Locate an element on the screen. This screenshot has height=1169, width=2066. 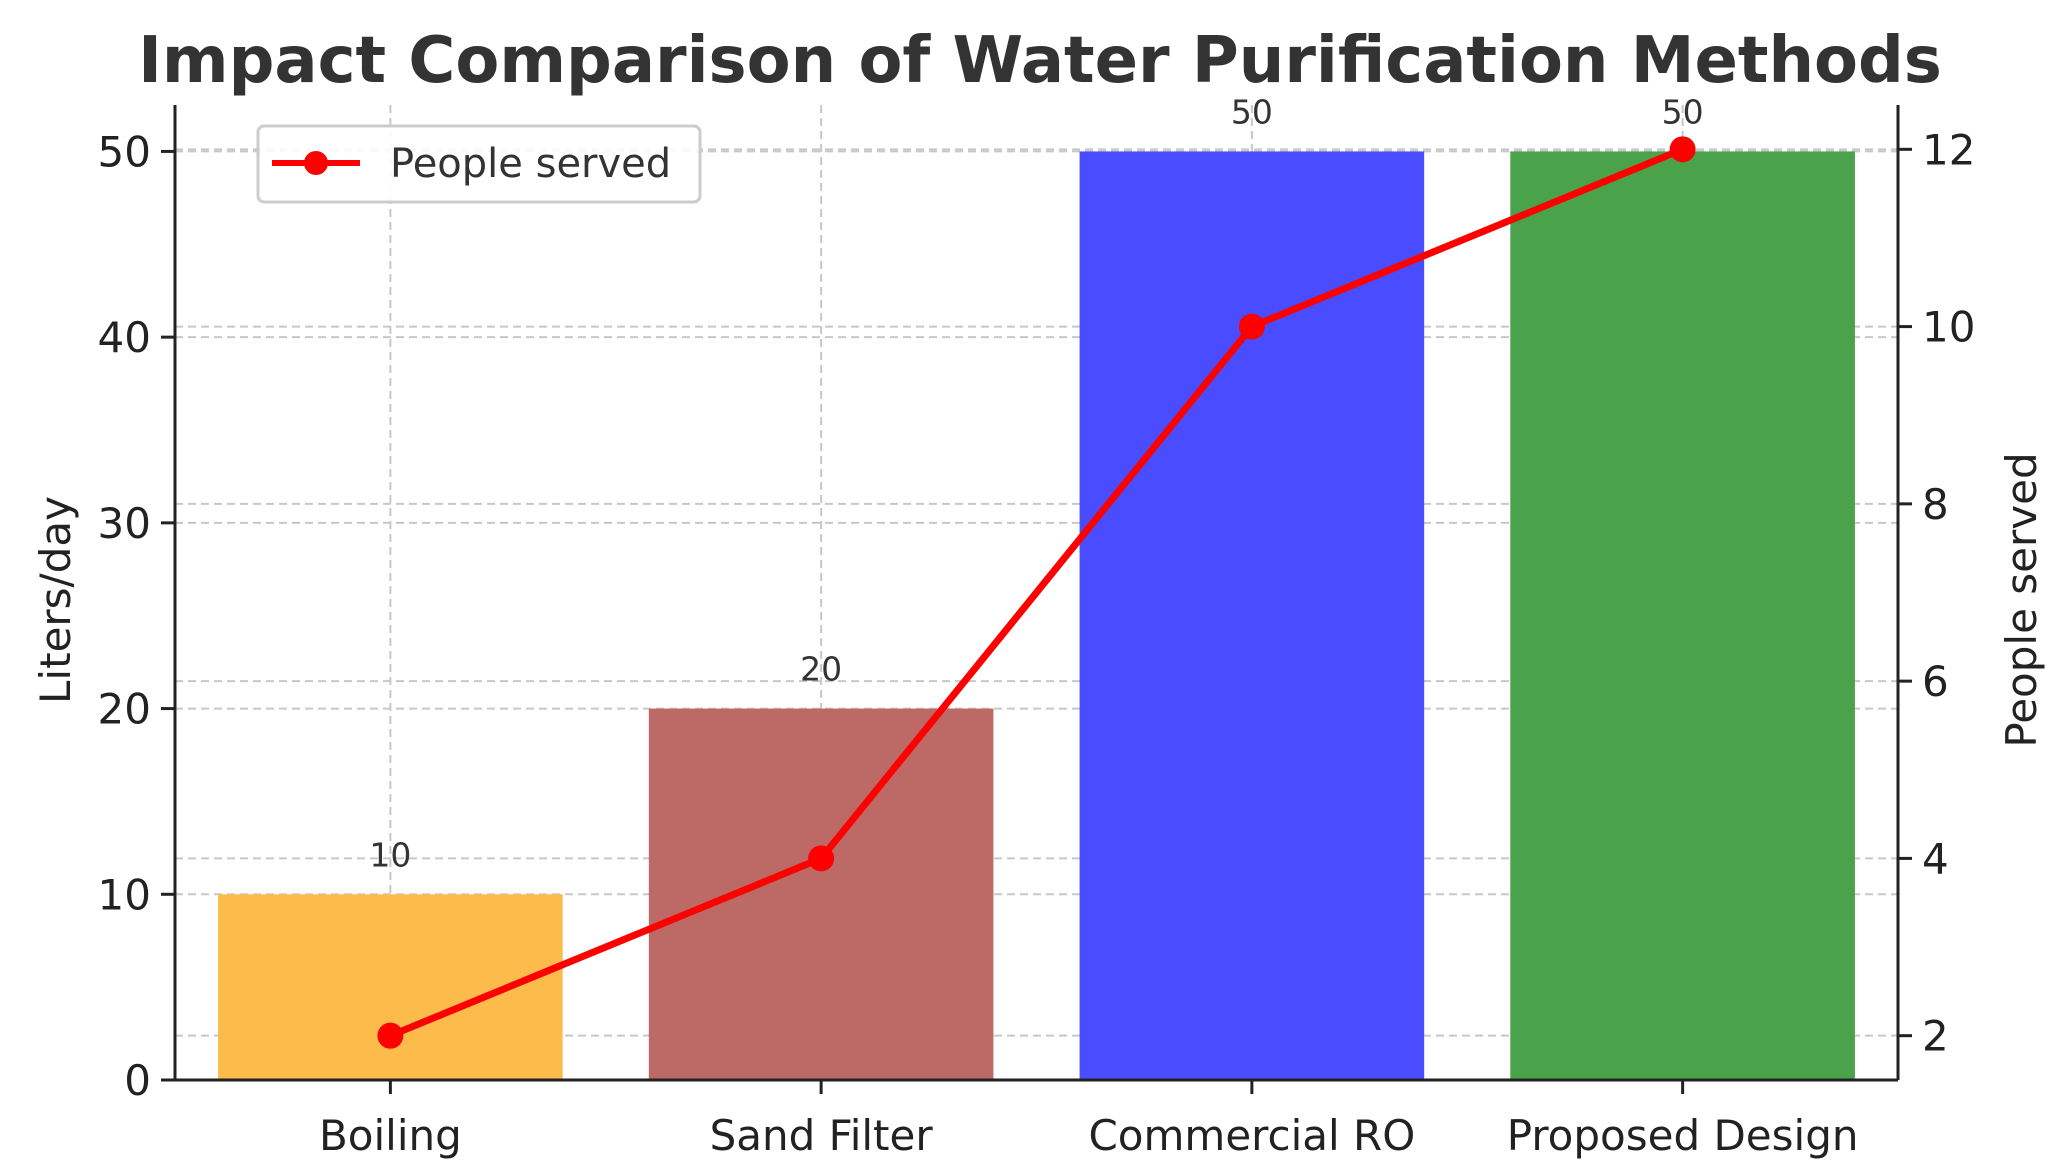
legend: People served is located at coordinates (479, 164).